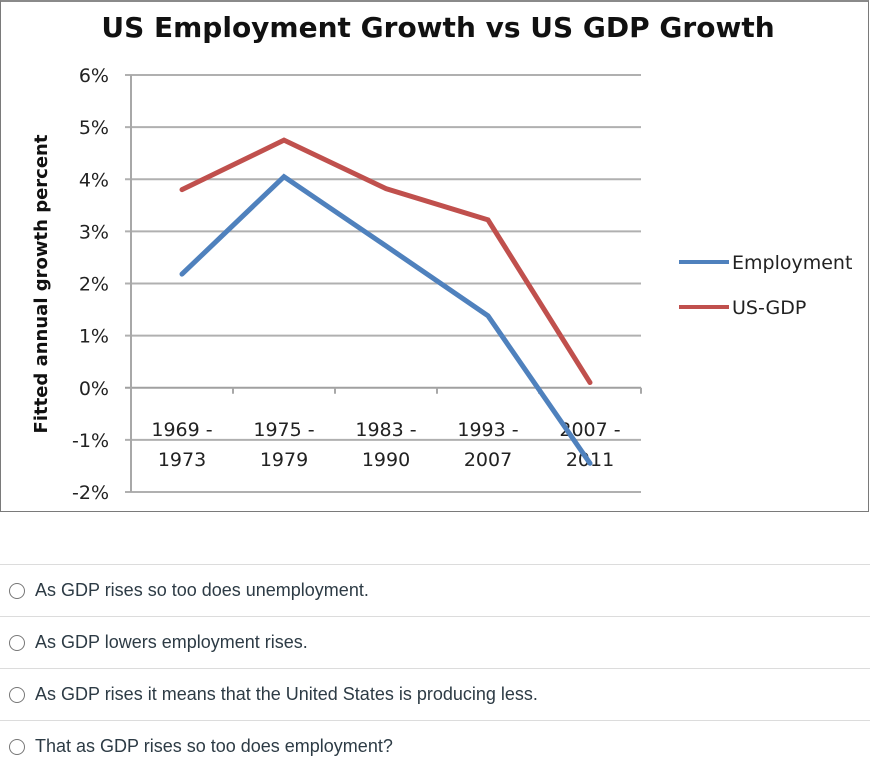 This screenshot has width=870, height=772. Describe the element at coordinates (94, 232) in the screenshot. I see `y-tick-label: 3%` at that location.